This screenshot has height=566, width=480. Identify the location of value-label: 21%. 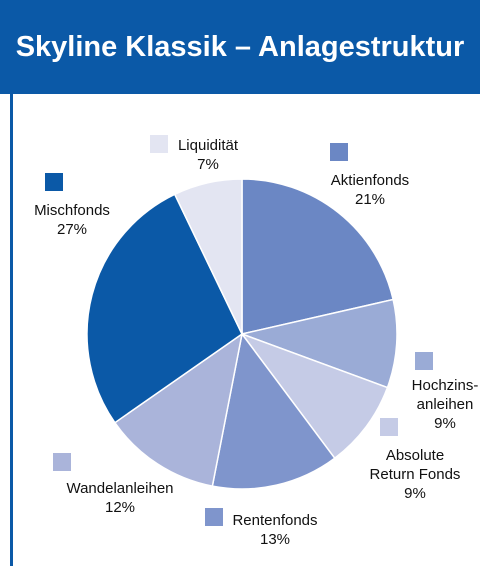
(370, 199).